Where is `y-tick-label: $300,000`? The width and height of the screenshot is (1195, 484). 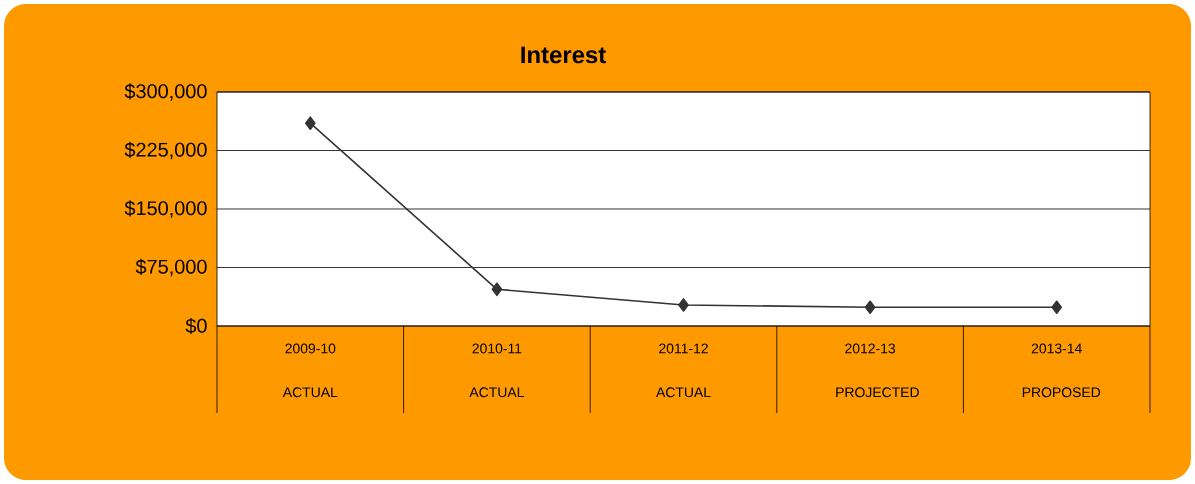
y-tick-label: $300,000 is located at coordinates (165, 92).